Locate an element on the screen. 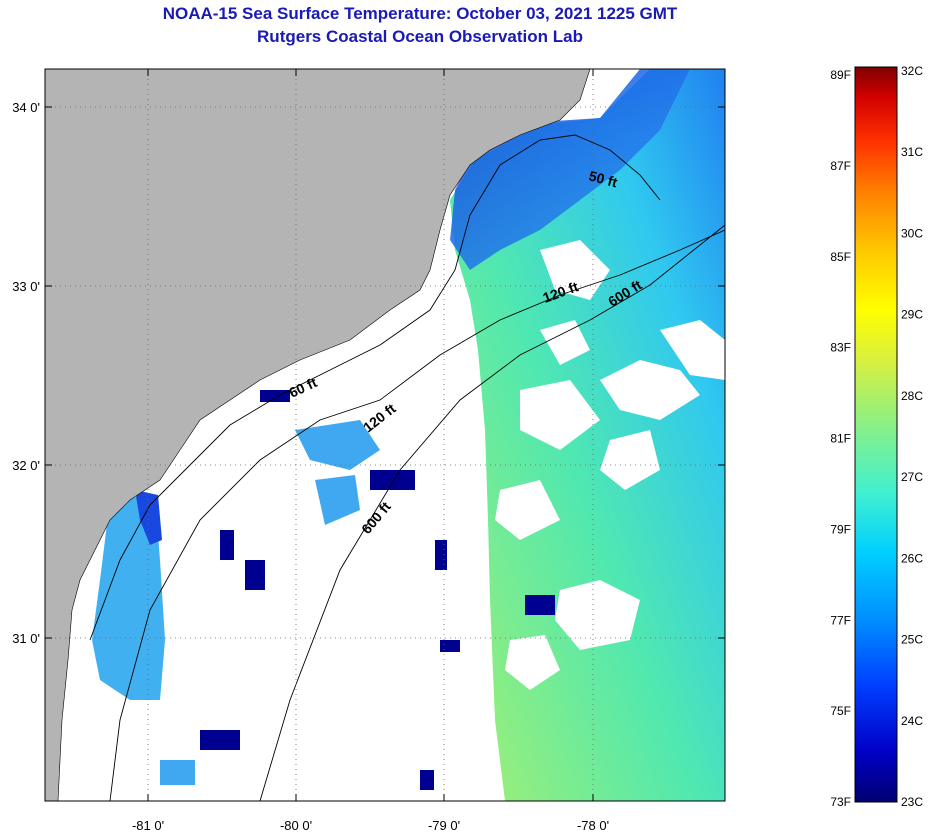 This screenshot has width=936, height=832. colorbar is located at coordinates (876, 434).